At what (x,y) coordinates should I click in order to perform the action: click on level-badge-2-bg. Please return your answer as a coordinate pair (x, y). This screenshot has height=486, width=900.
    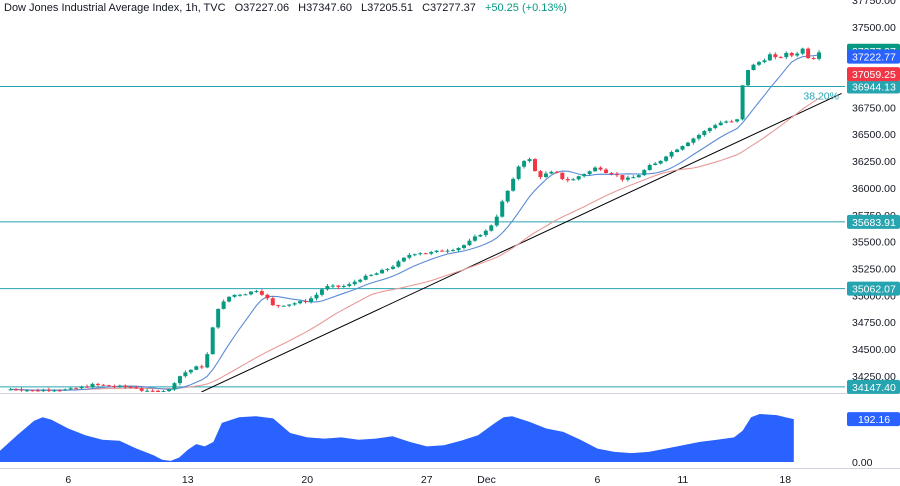
    Looking at the image, I should click on (873, 288).